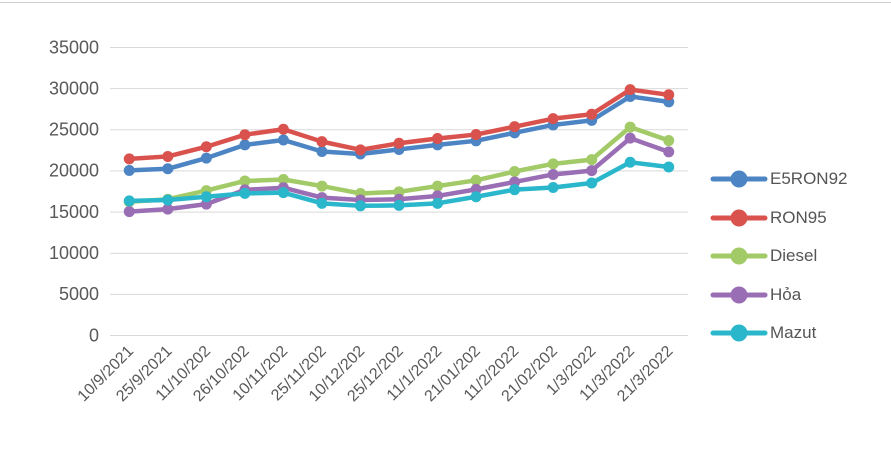 The image size is (891, 449). I want to click on legend-label: RON95, so click(798, 217).